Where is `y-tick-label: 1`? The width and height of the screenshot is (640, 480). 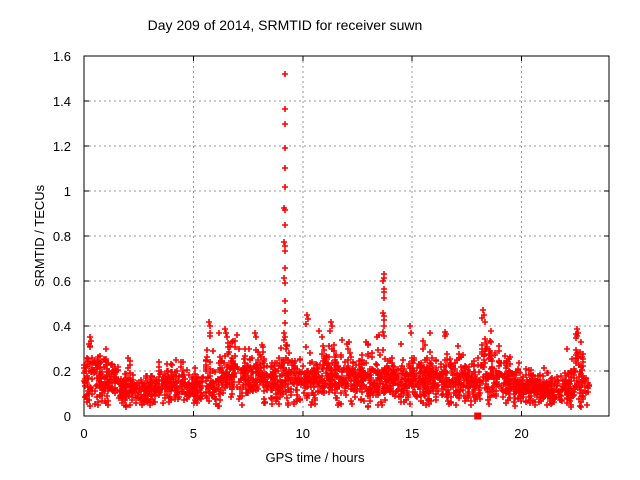 y-tick-label: 1 is located at coordinates (67, 191).